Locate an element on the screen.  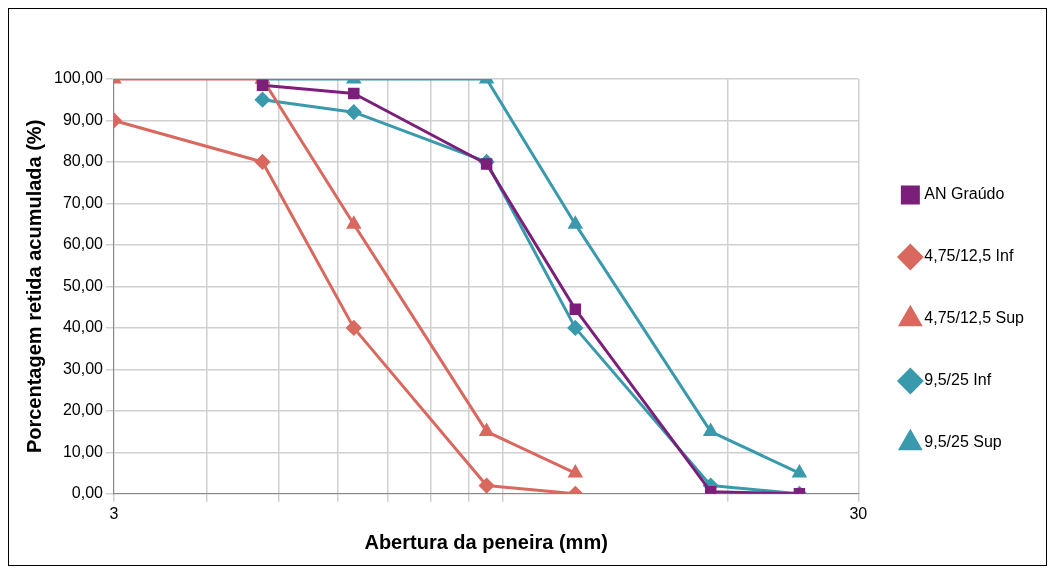
y-tick-label: 40,00 is located at coordinates (83, 327).